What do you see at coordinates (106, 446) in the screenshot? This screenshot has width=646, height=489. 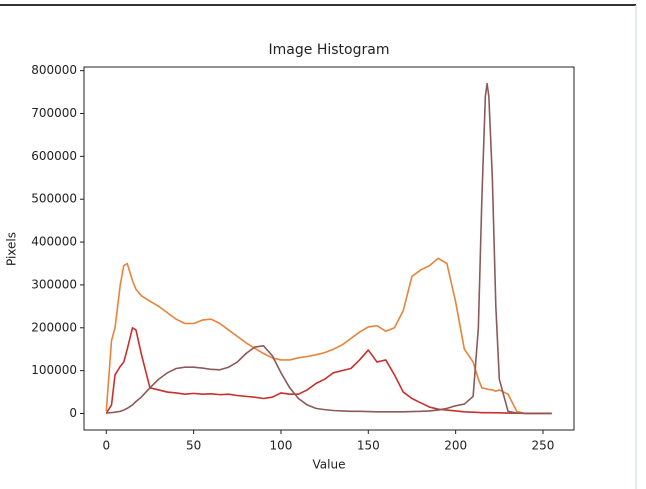 I see `x-tick-label: 0` at bounding box center [106, 446].